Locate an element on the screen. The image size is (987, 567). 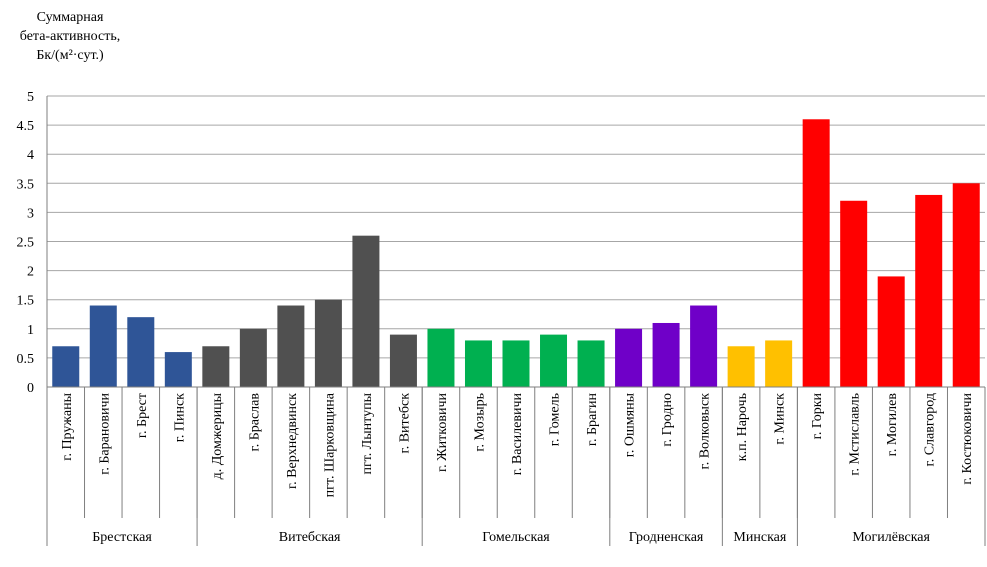
region-label: Гомельская is located at coordinates (516, 537).